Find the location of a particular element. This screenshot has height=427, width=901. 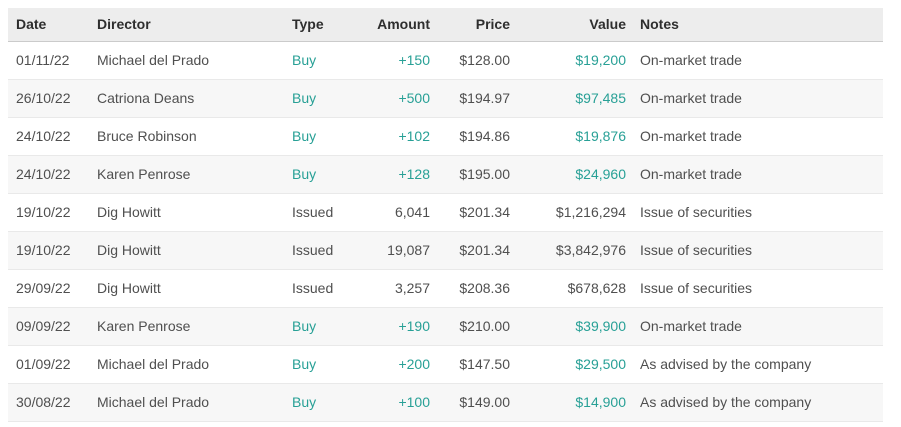

cell-value: $19,876 is located at coordinates (568, 136).